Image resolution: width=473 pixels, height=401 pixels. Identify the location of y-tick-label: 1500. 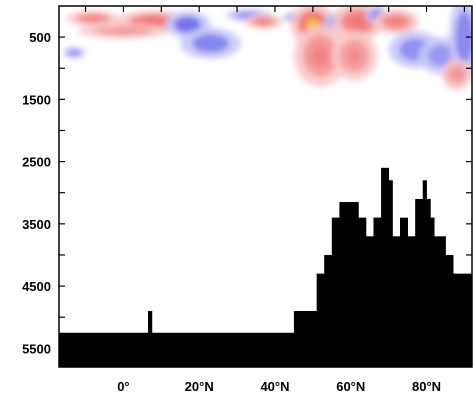
(36, 99).